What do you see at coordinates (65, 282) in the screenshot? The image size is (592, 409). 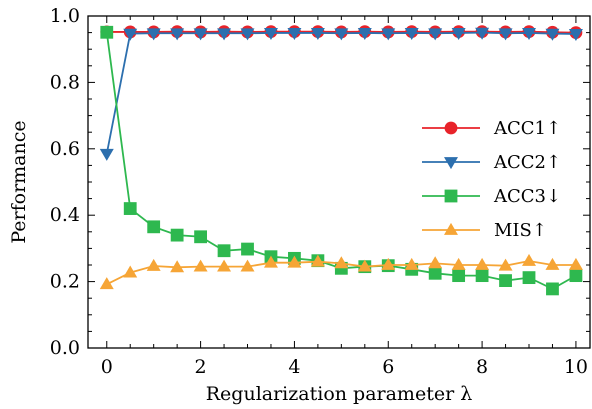 I see `y-tick-label: 0.2` at bounding box center [65, 282].